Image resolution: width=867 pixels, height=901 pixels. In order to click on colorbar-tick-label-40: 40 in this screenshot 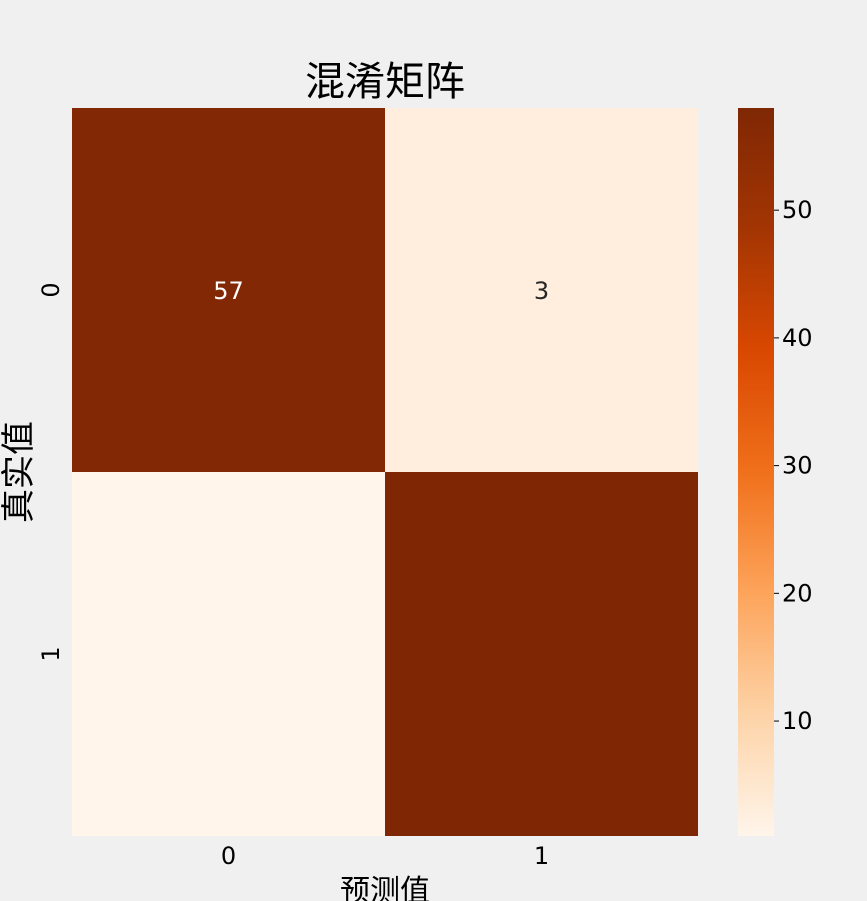, I will do `click(797, 338)`.